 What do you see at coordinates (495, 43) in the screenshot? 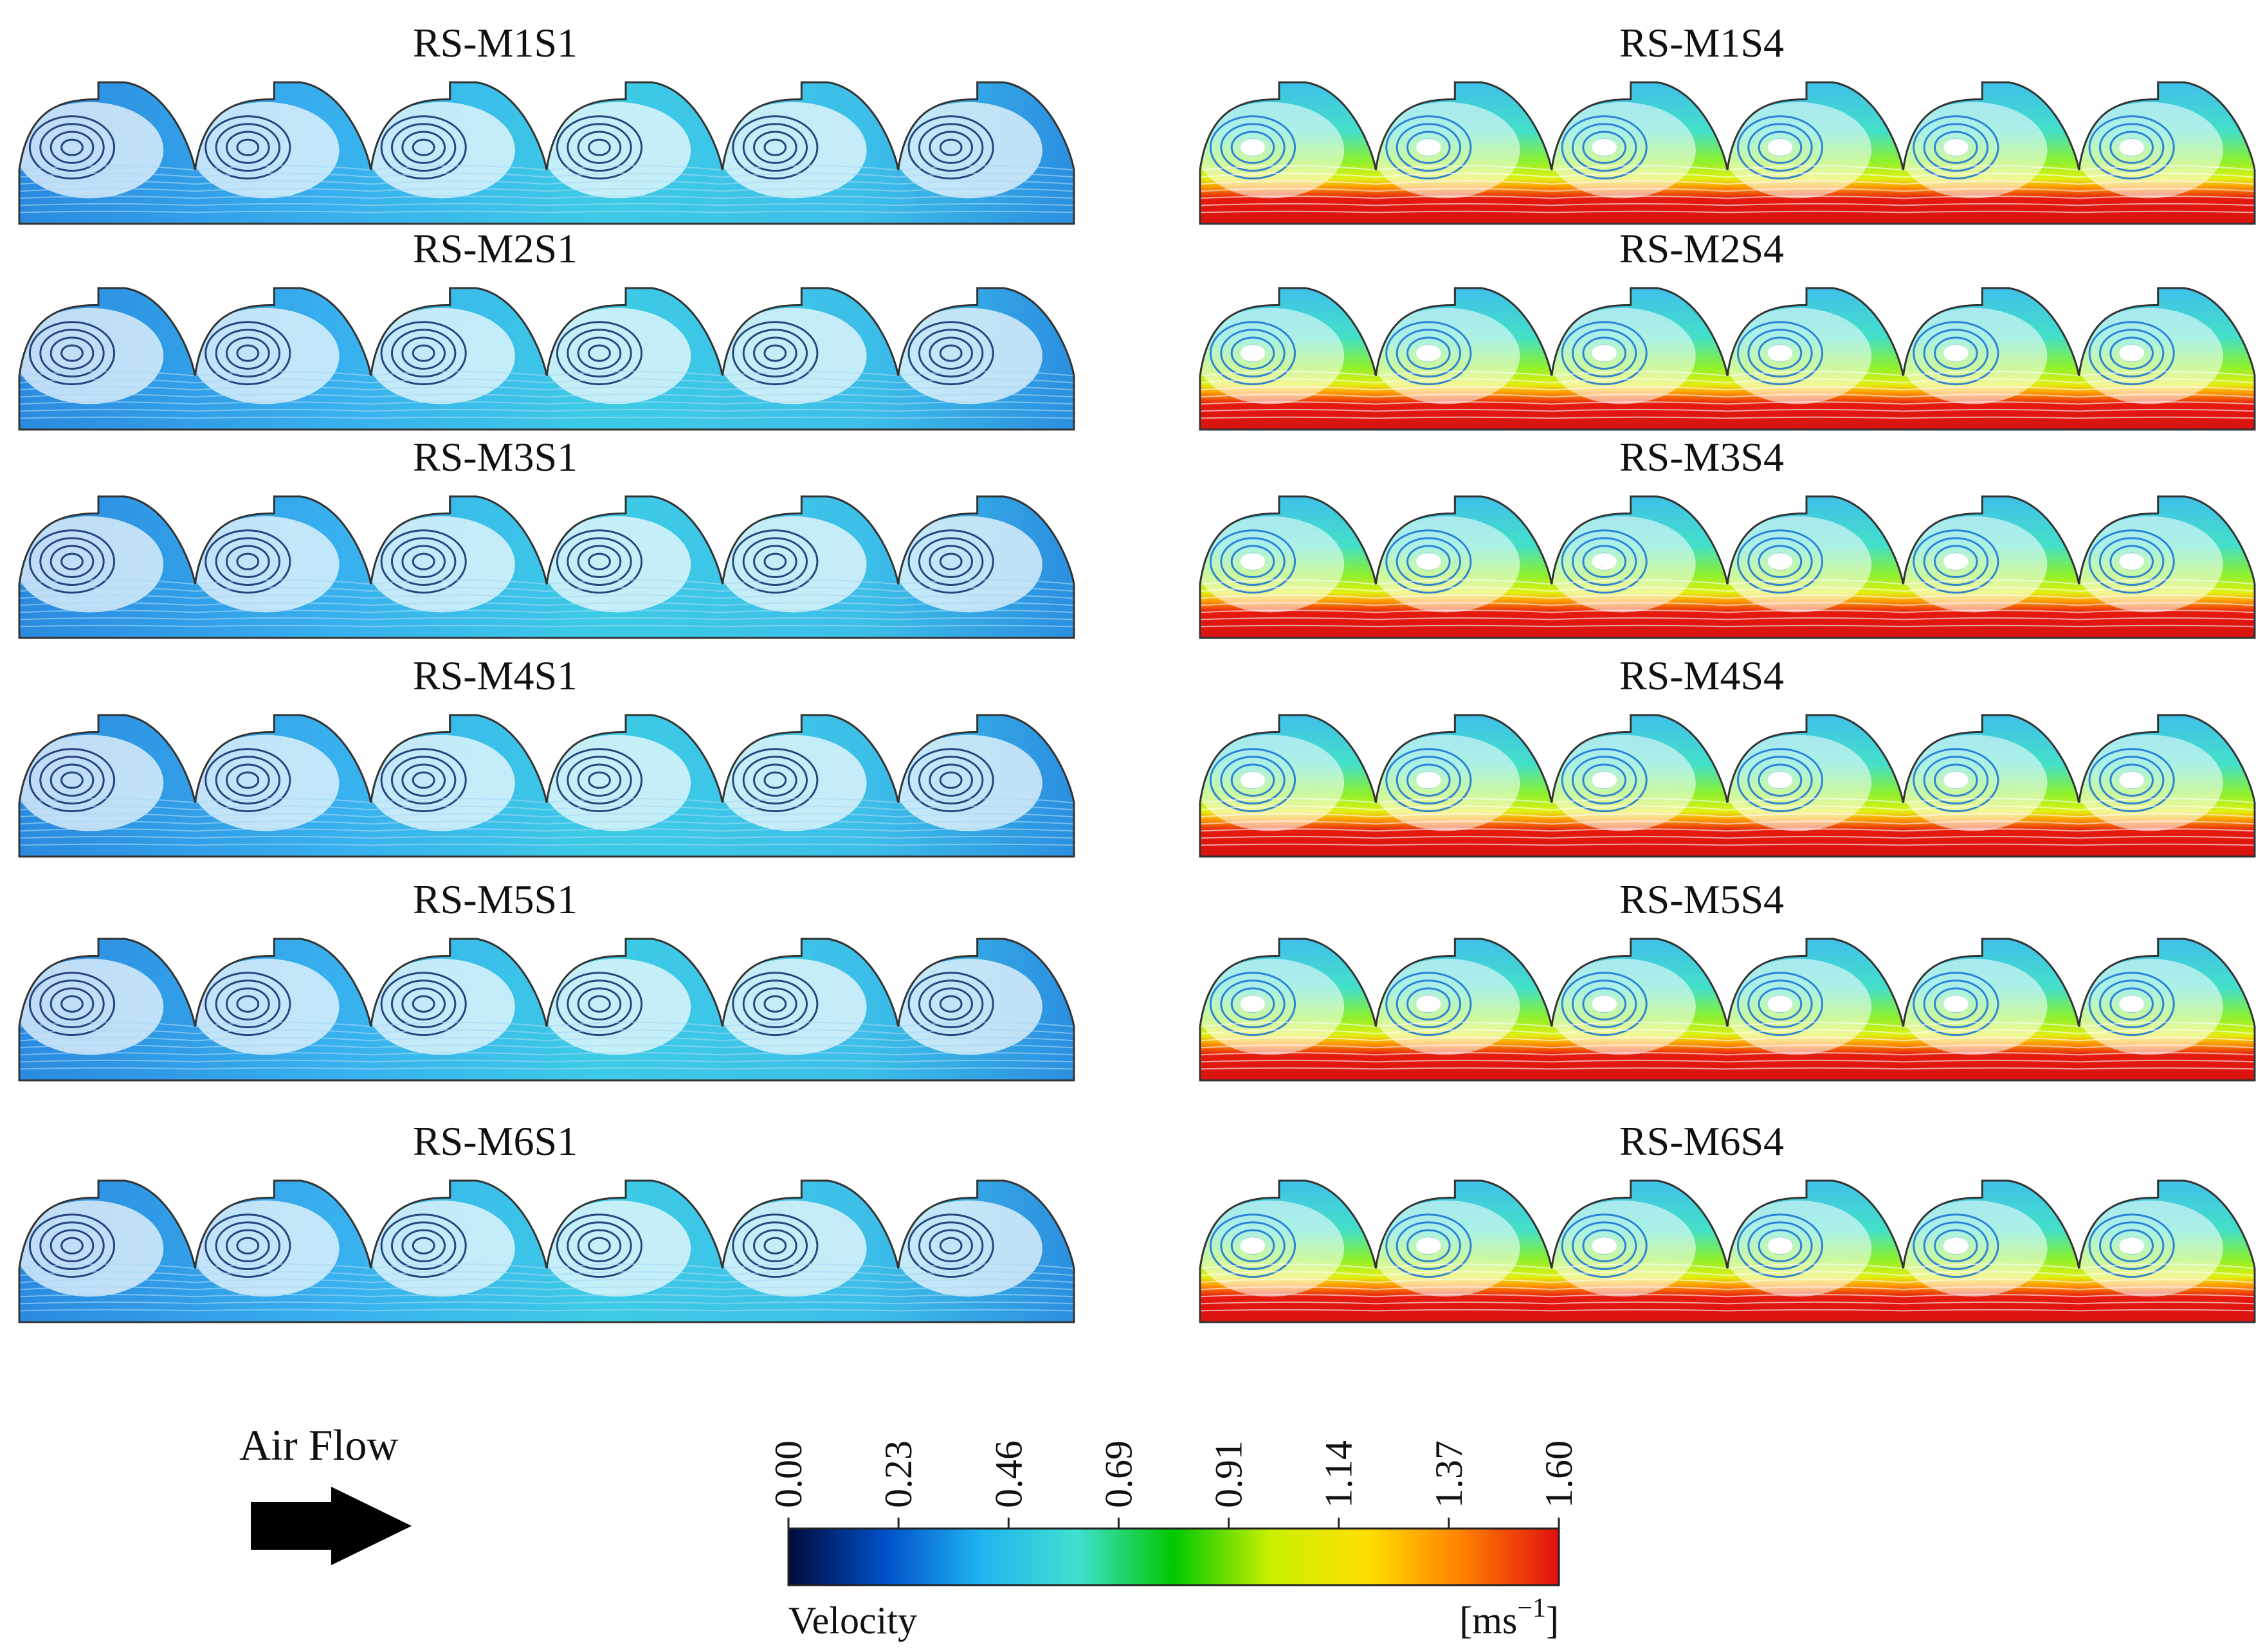
I see `panel-title: RS-M1S1` at bounding box center [495, 43].